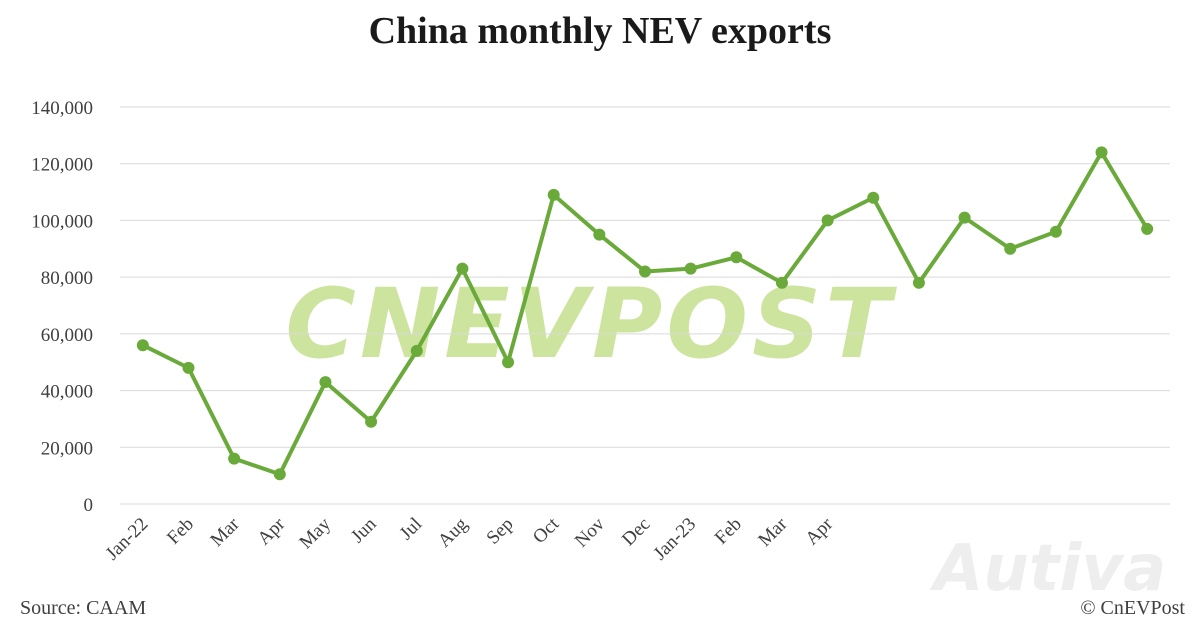 The image size is (1200, 628). Describe the element at coordinates (1048, 569) in the screenshot. I see `watermark-secondary: Autiva` at that location.